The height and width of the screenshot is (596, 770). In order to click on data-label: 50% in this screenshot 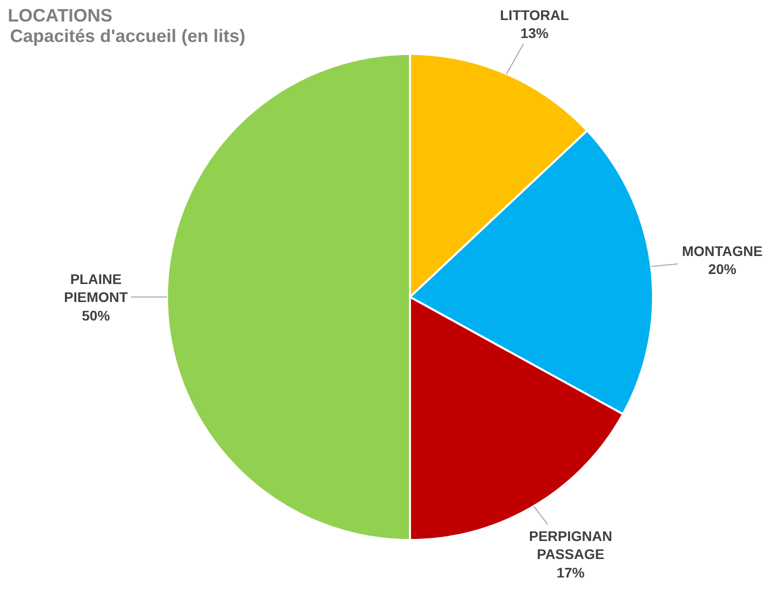, I will do `click(96, 315)`.